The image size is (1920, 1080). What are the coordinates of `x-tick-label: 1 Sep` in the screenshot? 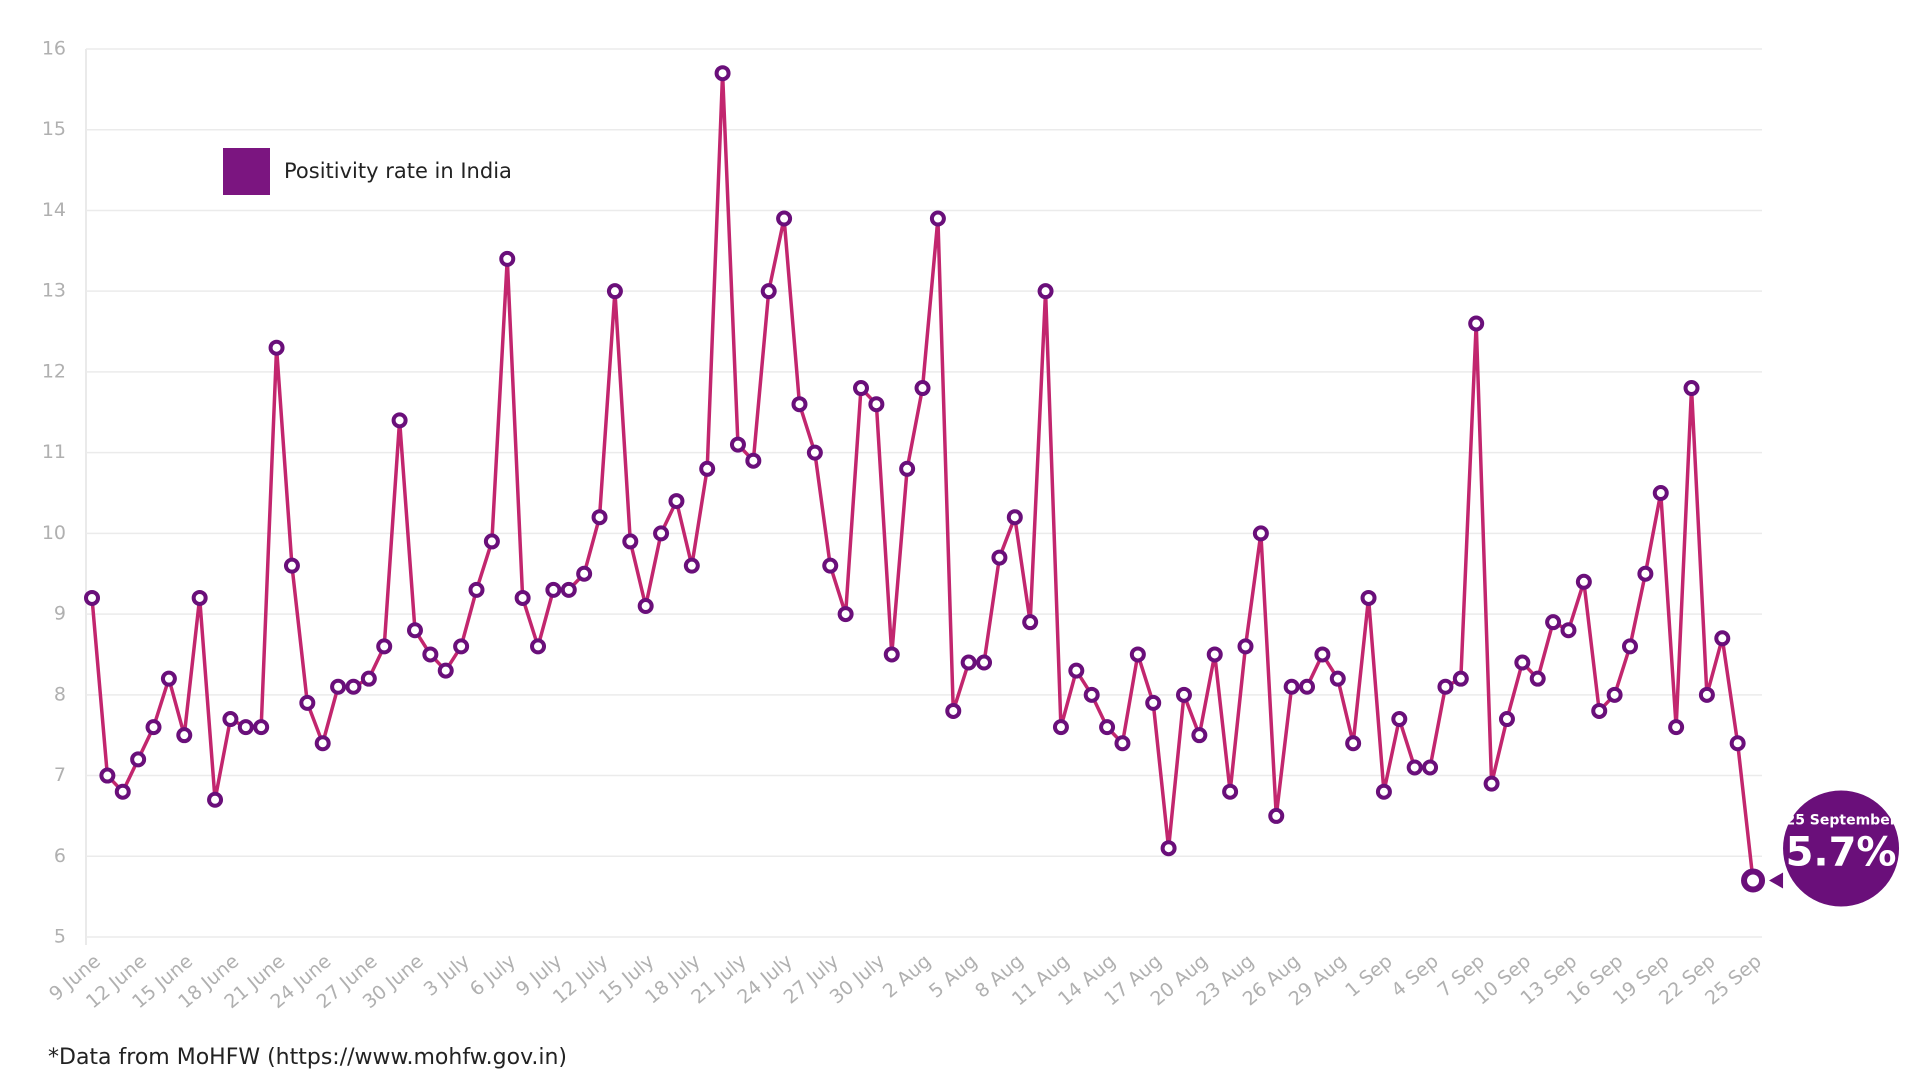 It's located at (1368, 976).